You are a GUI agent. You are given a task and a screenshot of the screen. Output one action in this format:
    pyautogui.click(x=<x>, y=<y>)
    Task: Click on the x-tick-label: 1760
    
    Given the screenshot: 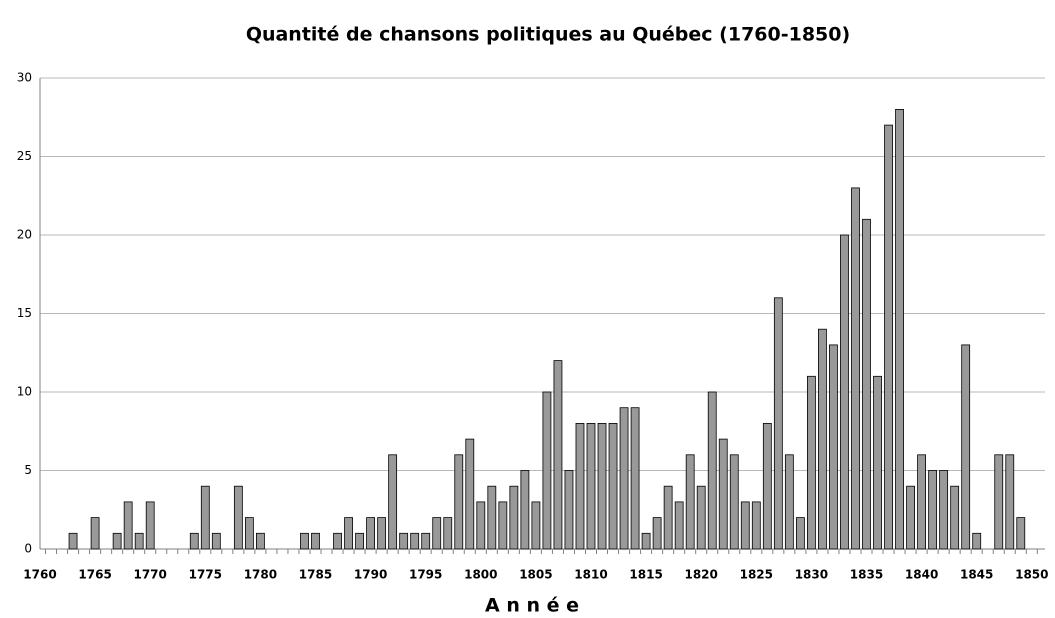 What is the action you would take?
    pyautogui.click(x=39, y=575)
    